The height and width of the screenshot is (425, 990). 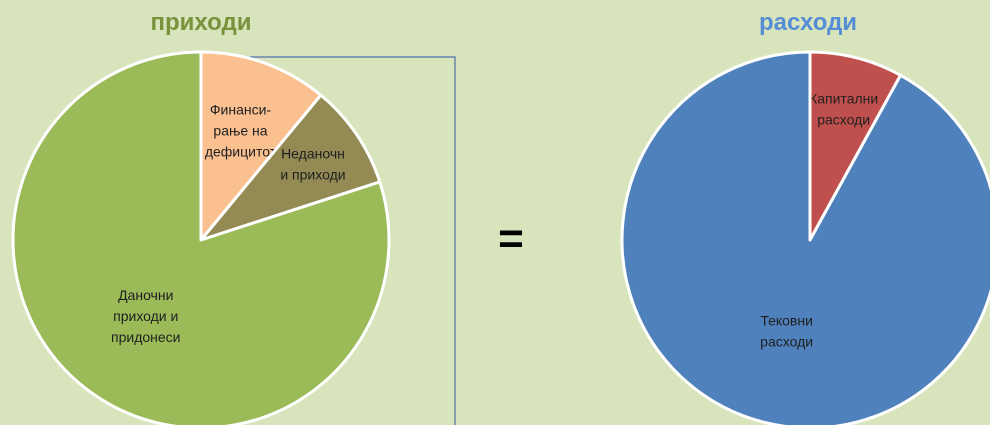 I want to click on equals-sign: =, so click(x=511, y=238).